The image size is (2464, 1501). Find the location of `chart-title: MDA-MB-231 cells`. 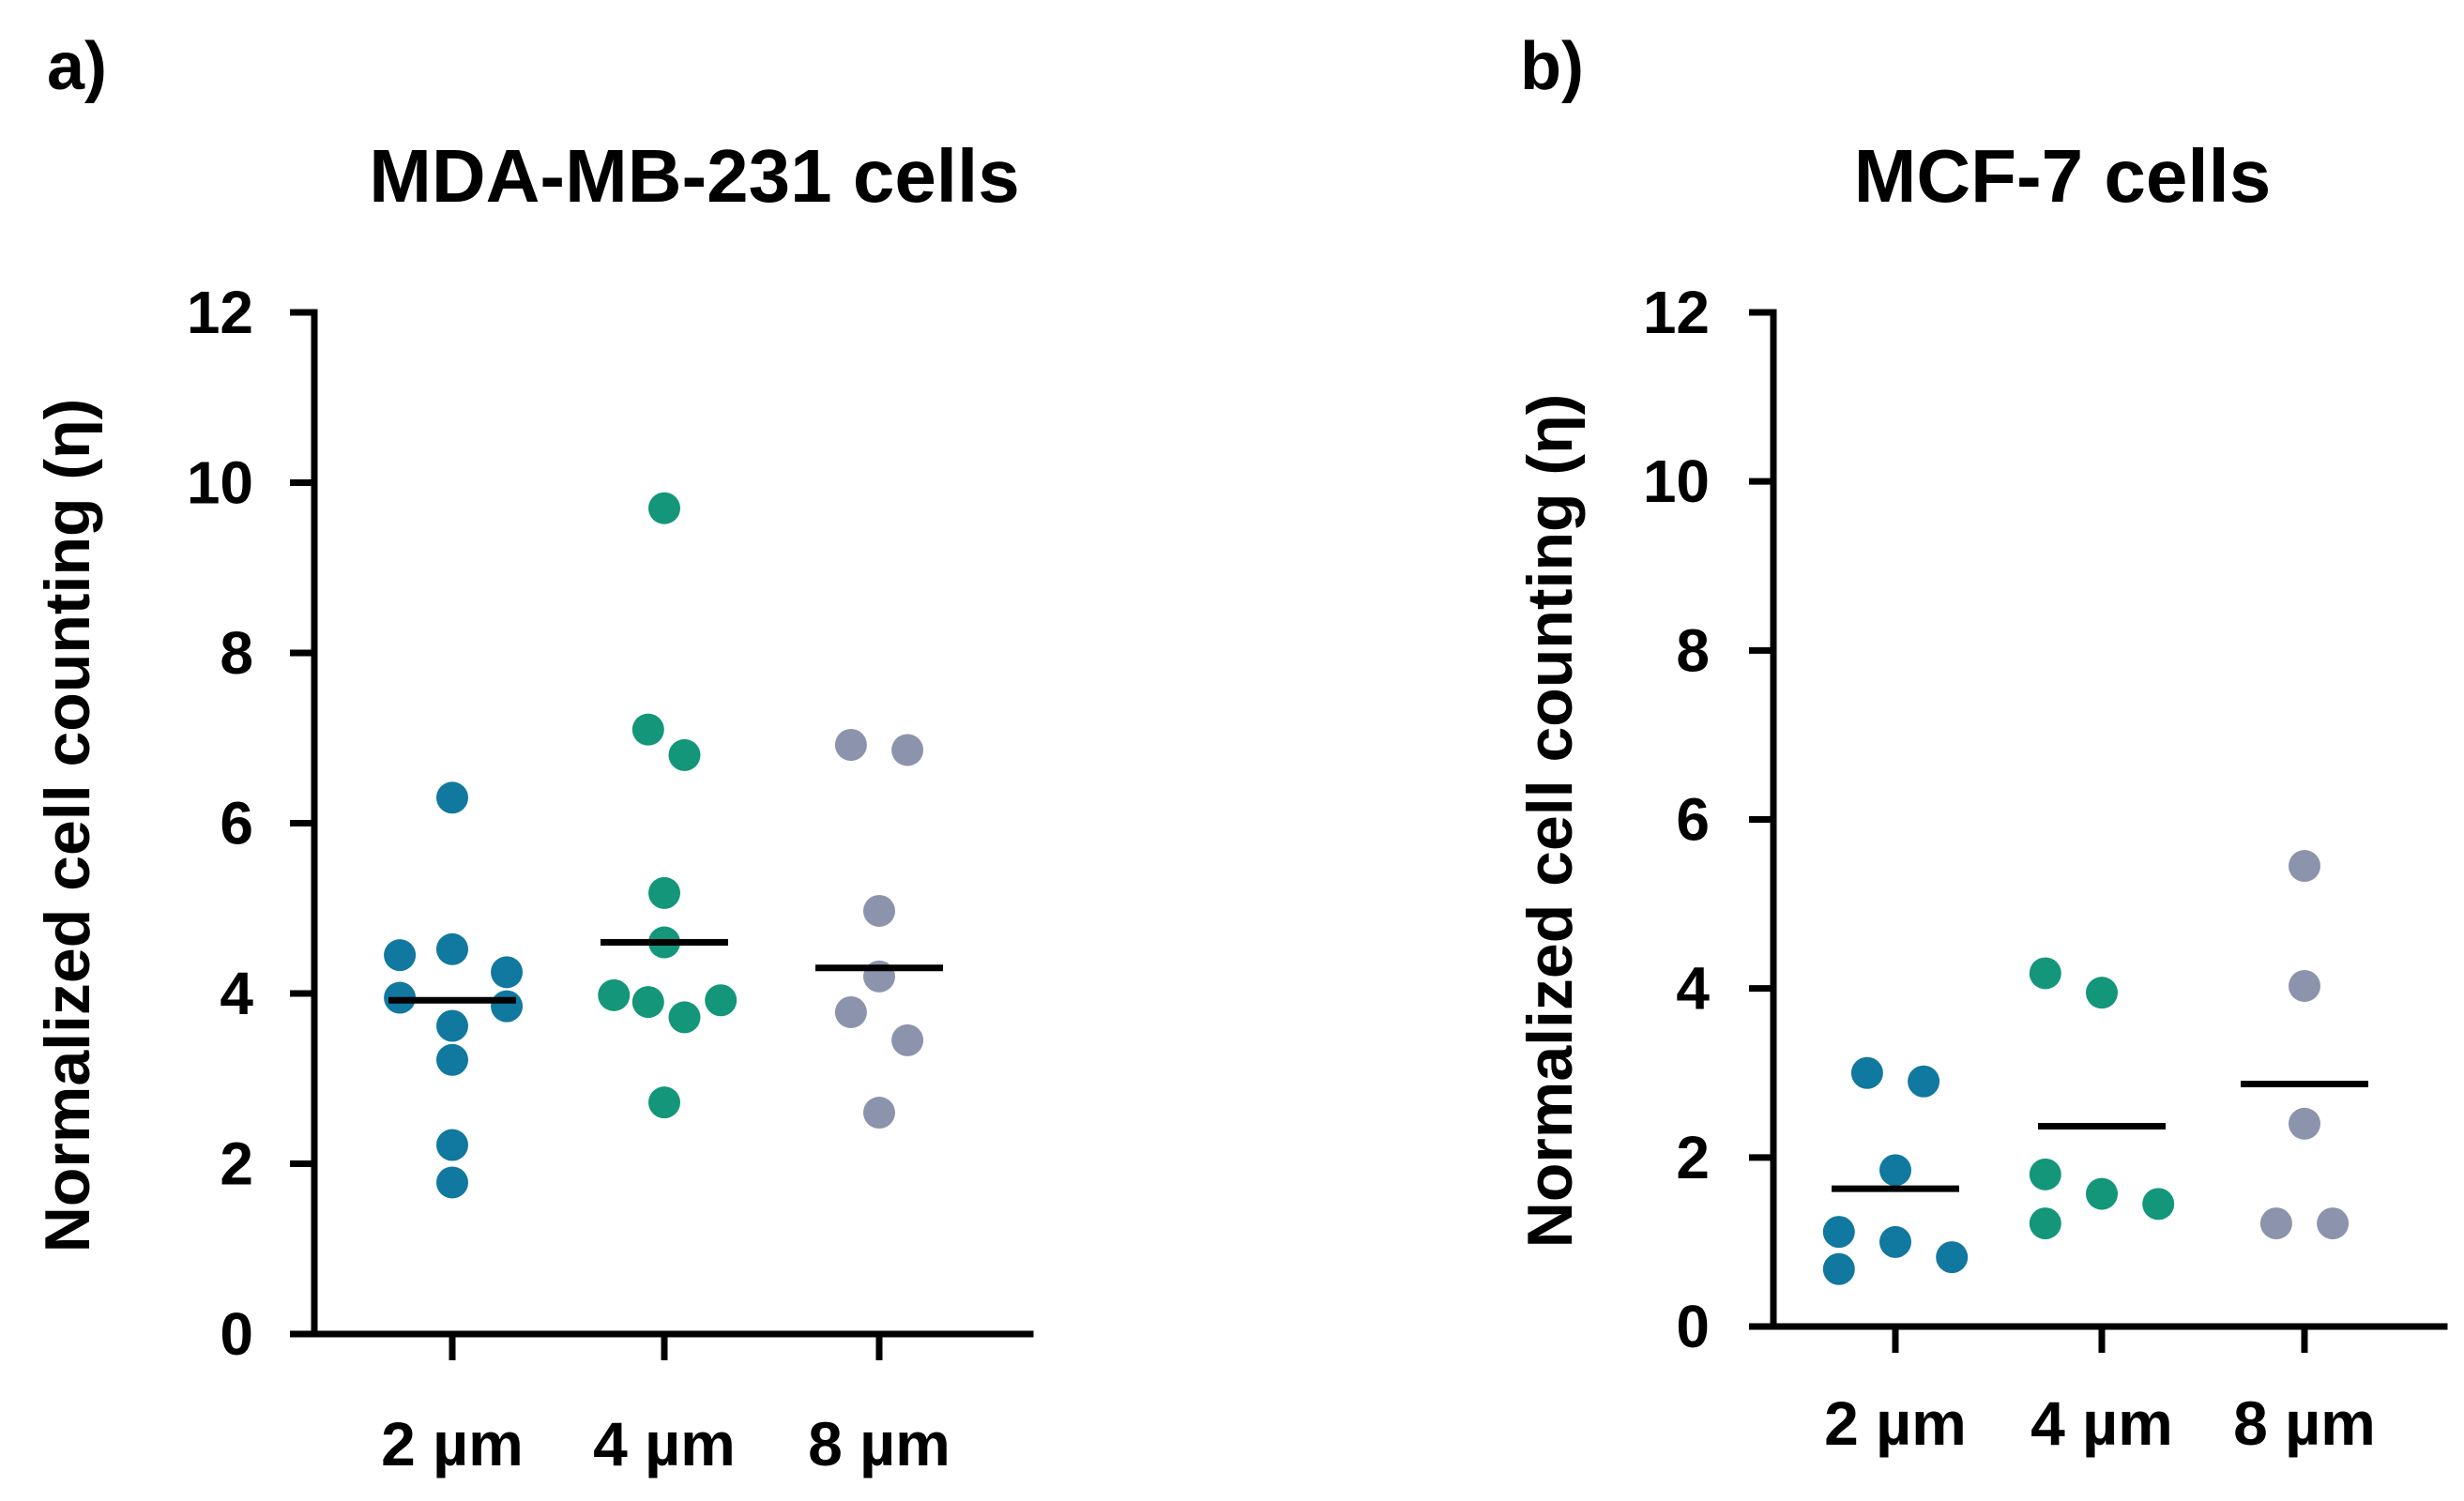

chart-title: MDA-MB-231 cells is located at coordinates (694, 176).